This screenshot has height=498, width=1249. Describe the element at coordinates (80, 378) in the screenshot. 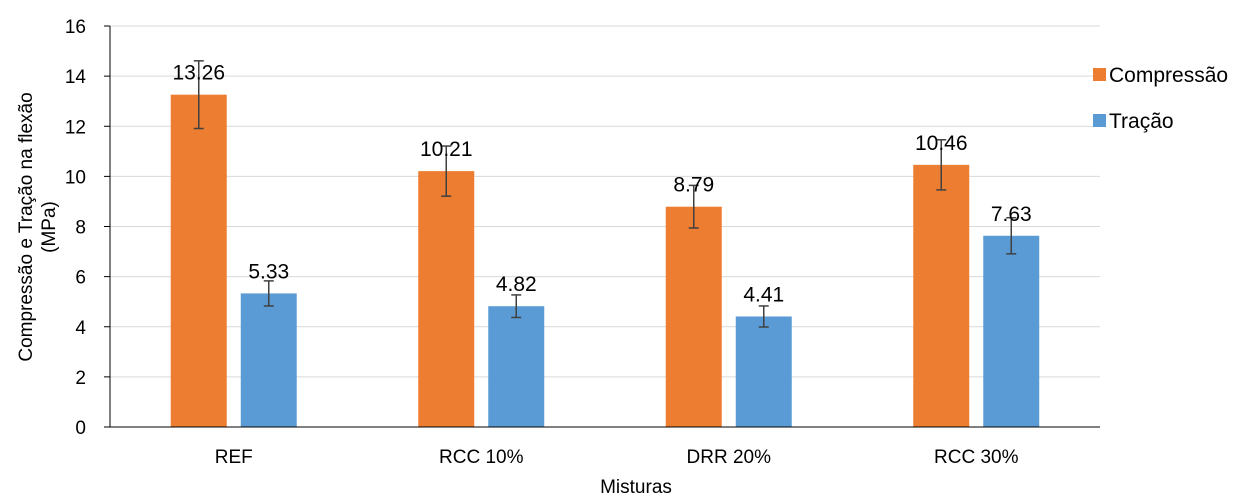

I see `y-tick-label: 2` at that location.